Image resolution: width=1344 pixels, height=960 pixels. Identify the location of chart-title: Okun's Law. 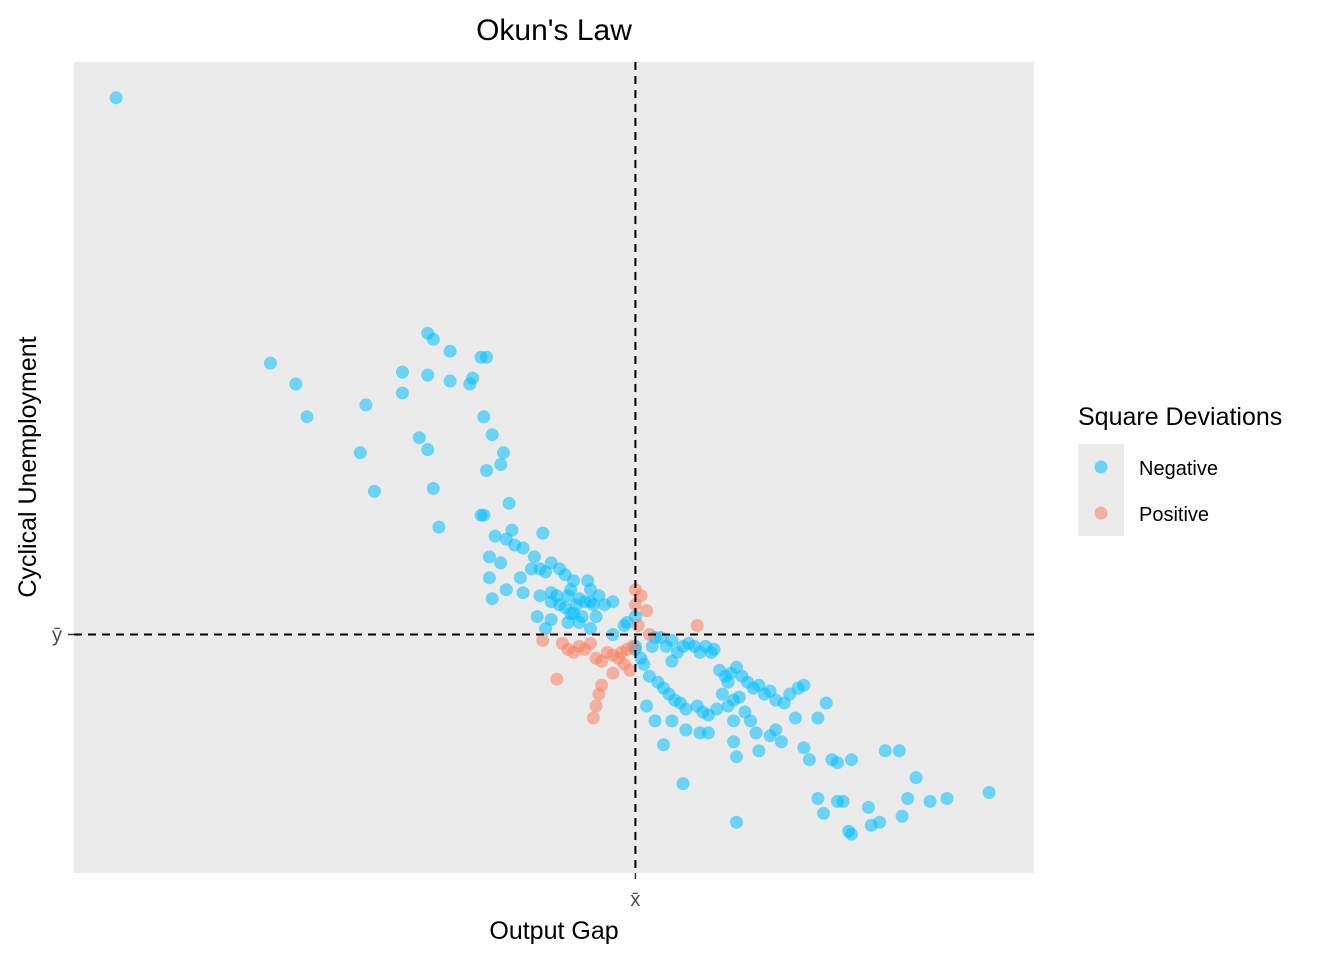
(554, 30).